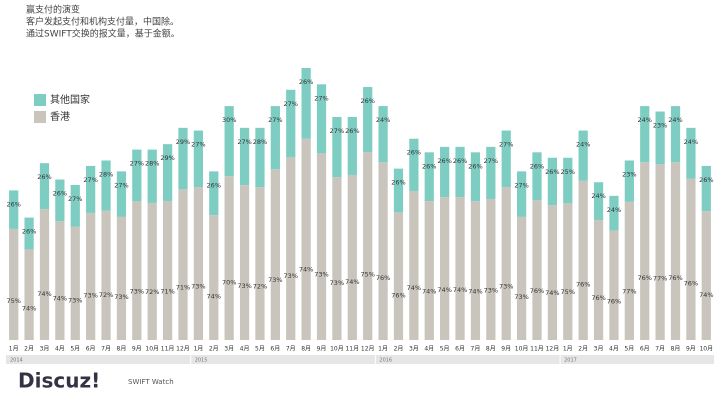 The image size is (720, 405). Describe the element at coordinates (167, 291) in the screenshot. I see `value-label: 71%` at that location.